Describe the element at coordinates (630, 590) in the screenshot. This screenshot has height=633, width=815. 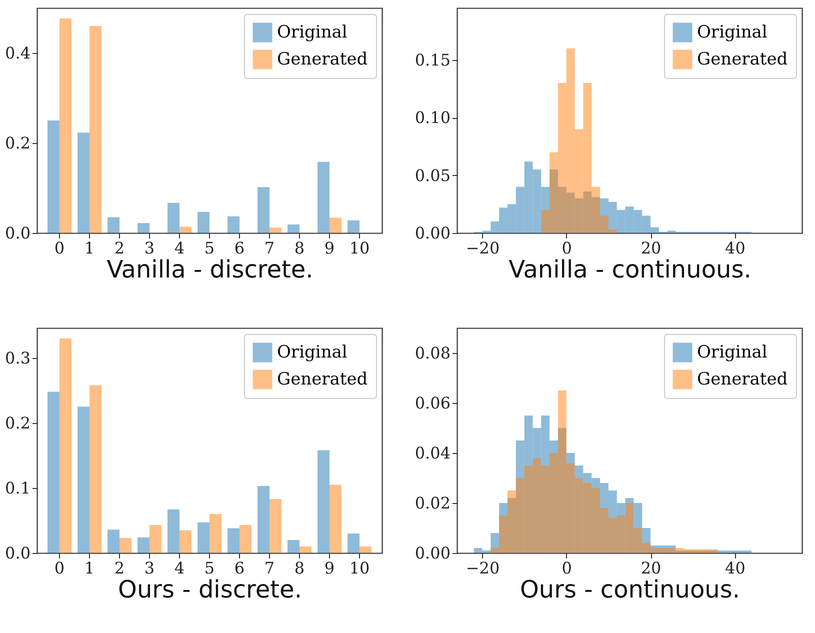
I see `x-axis-title: Ours - continuous.` at that location.